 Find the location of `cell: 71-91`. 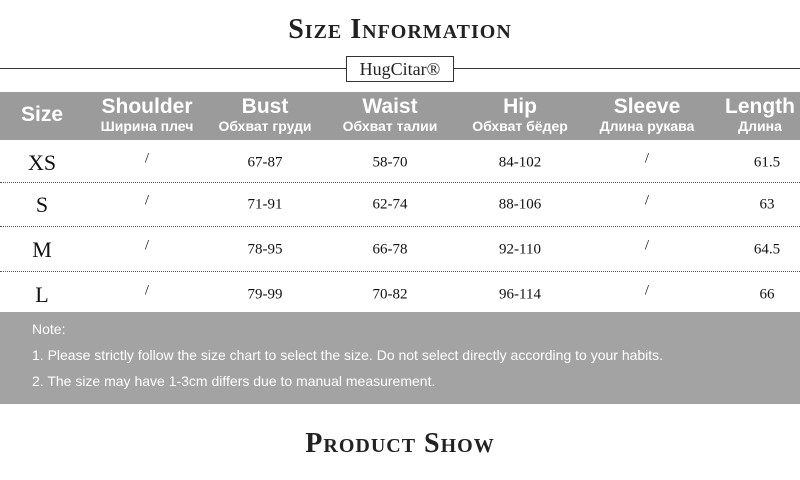

cell: 71-91 is located at coordinates (265, 204).